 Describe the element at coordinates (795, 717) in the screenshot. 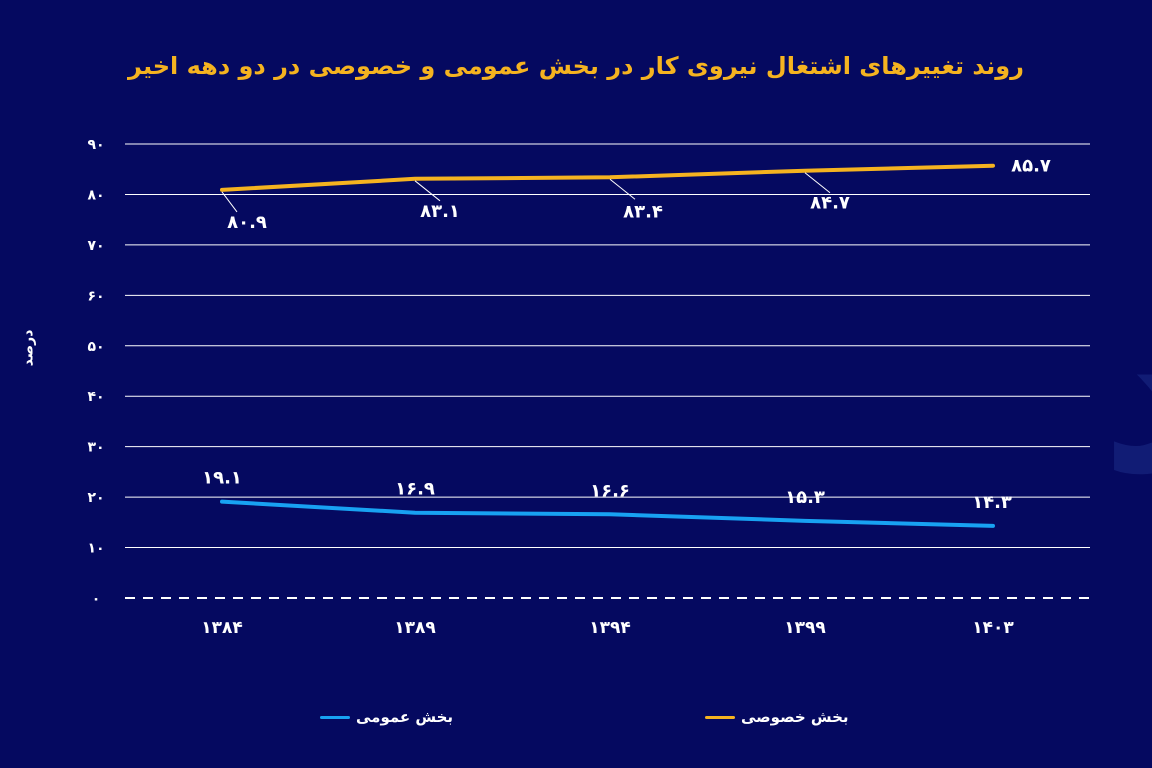

I see `legend-label-private: بخش خصوصی` at that location.